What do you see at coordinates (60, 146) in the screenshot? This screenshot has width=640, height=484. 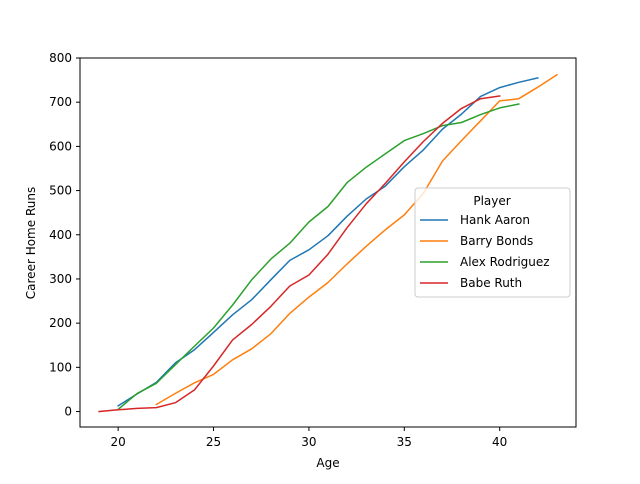 I see `y-tick-label: 600` at bounding box center [60, 146].